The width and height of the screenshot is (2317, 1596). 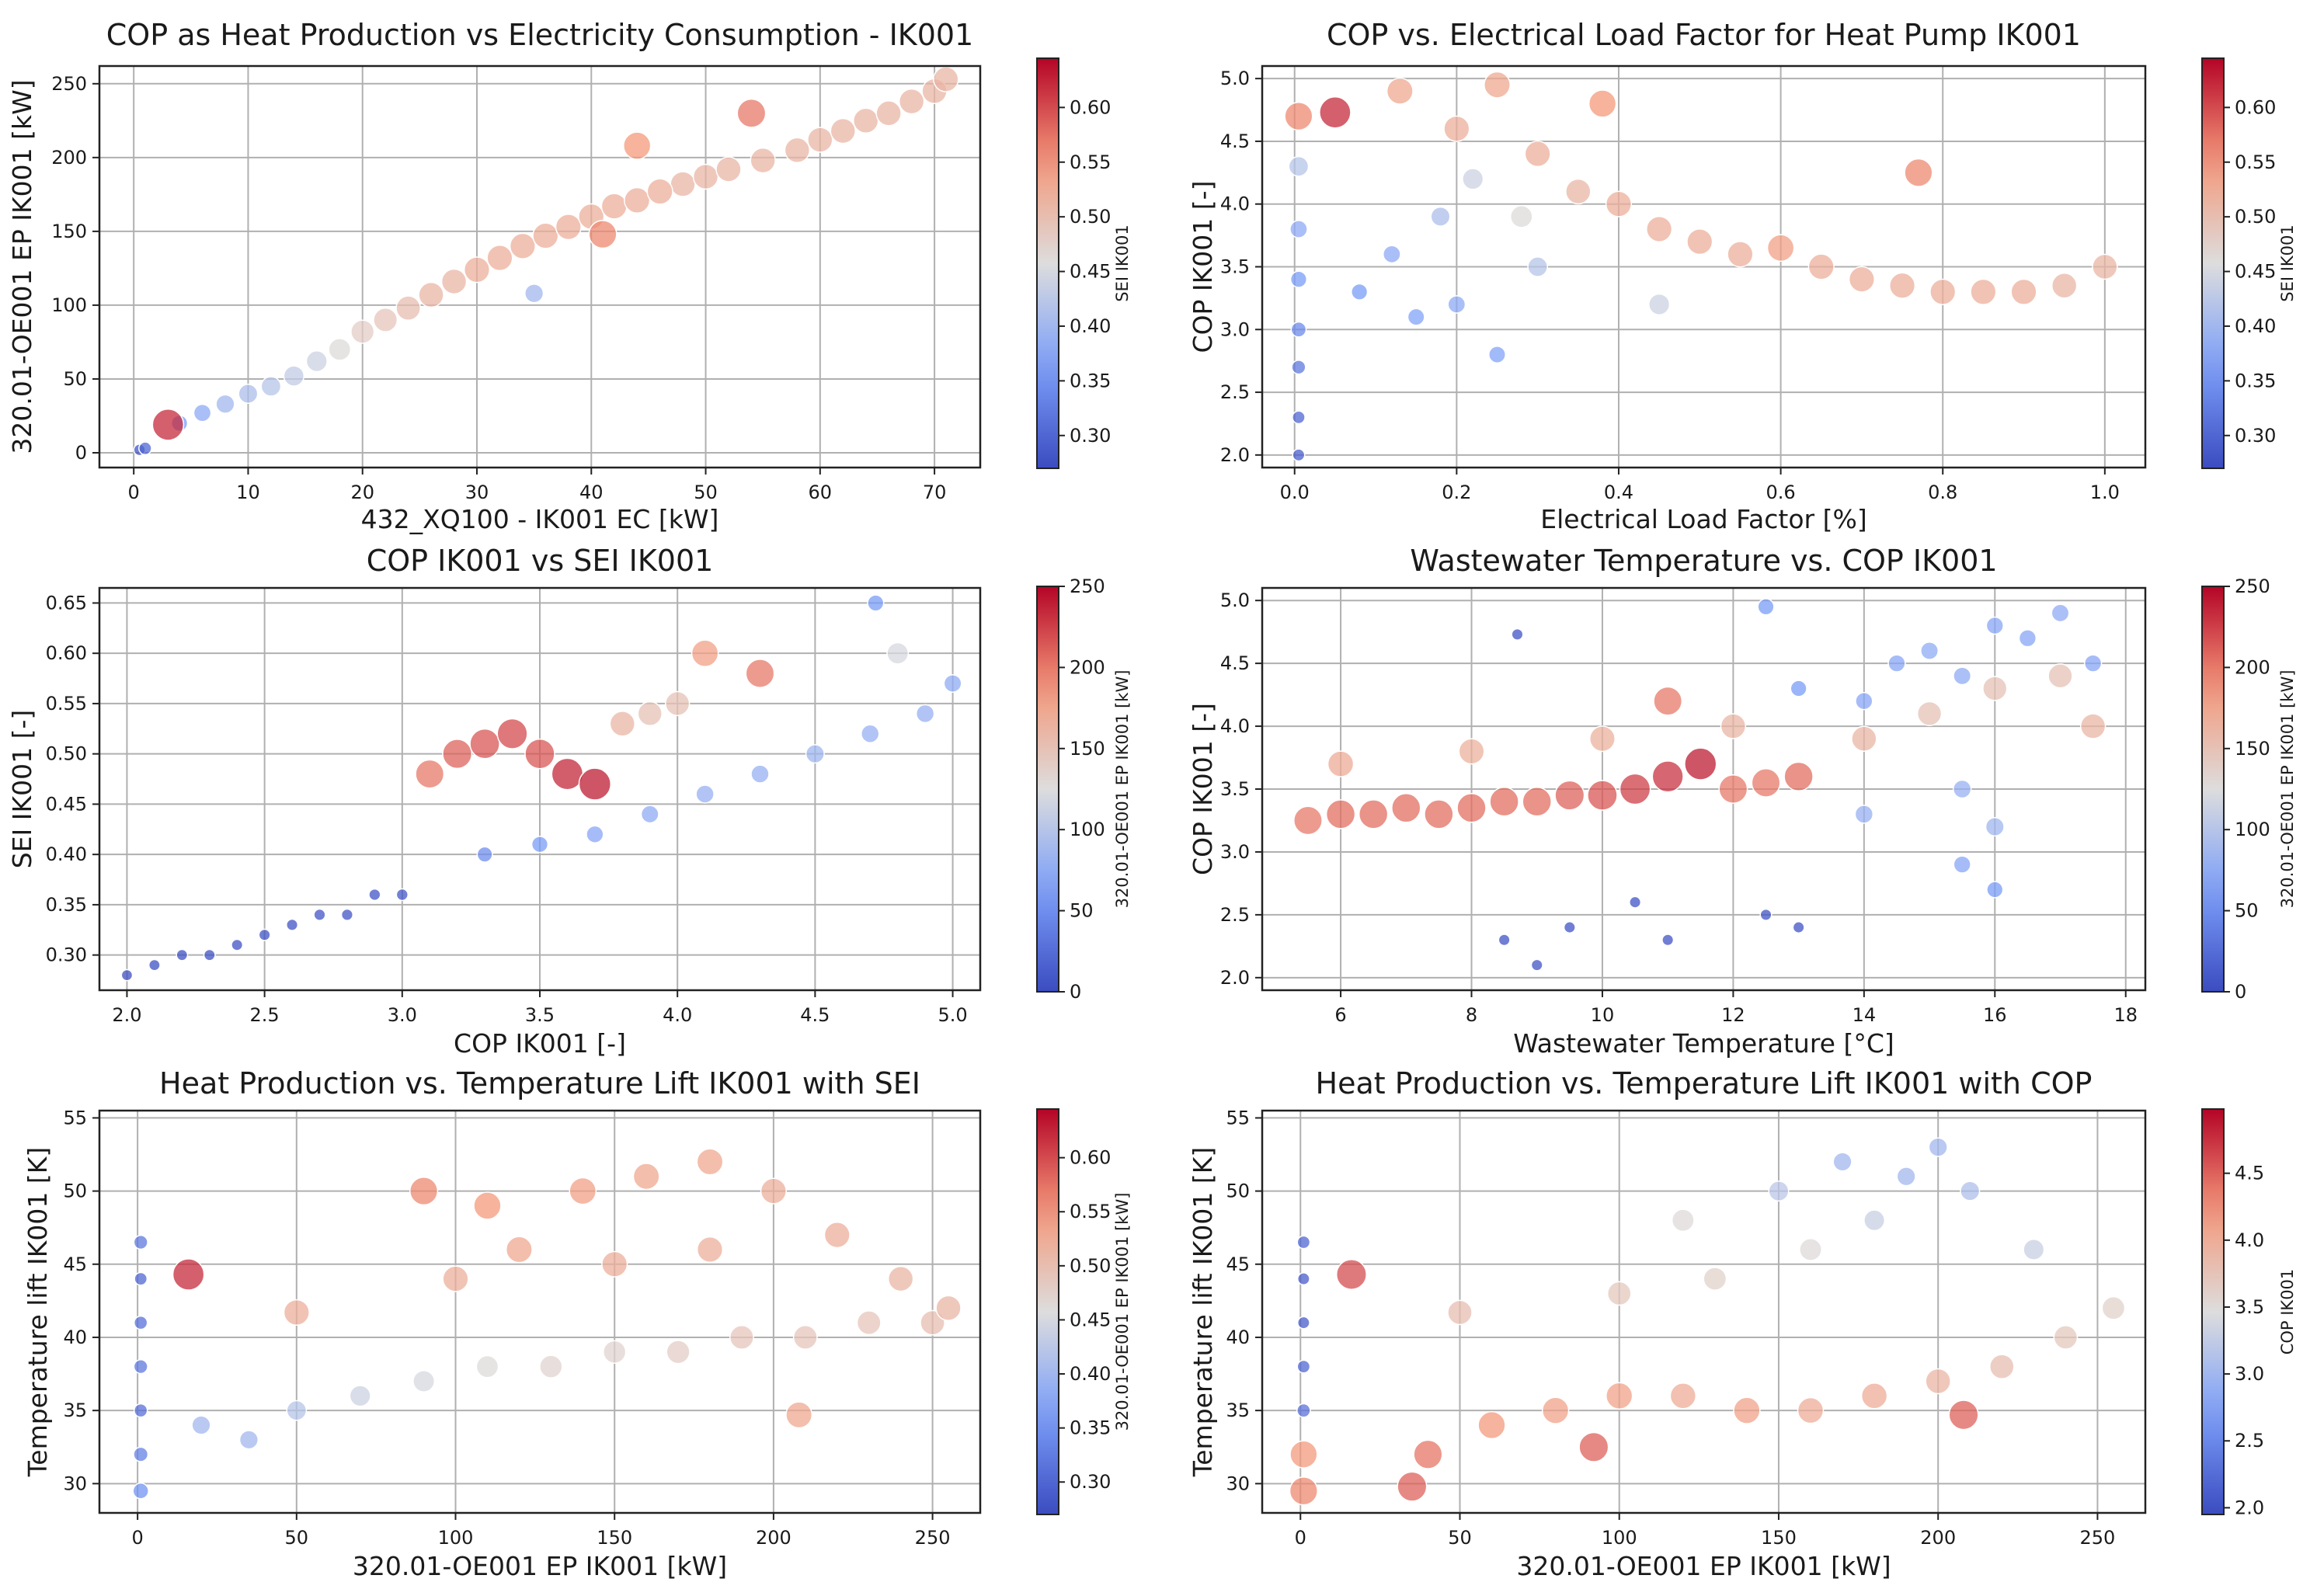 I want to click on y-tick-label: 200, so click(x=69, y=158).